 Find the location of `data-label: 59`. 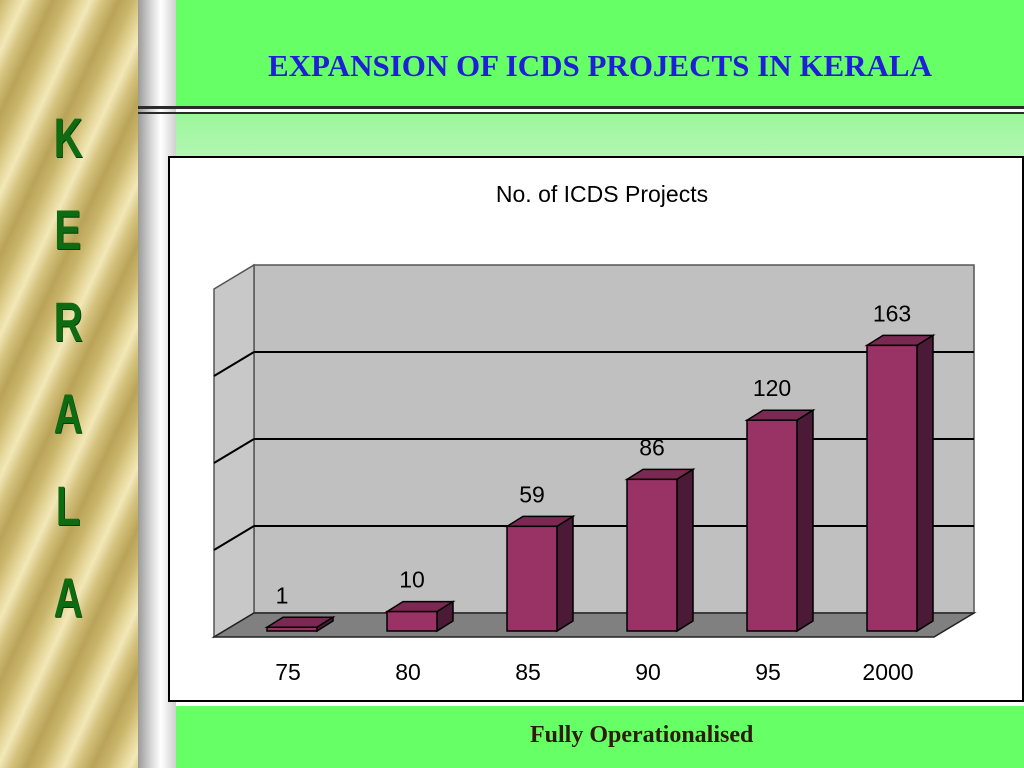

data-label: 59 is located at coordinates (532, 494).